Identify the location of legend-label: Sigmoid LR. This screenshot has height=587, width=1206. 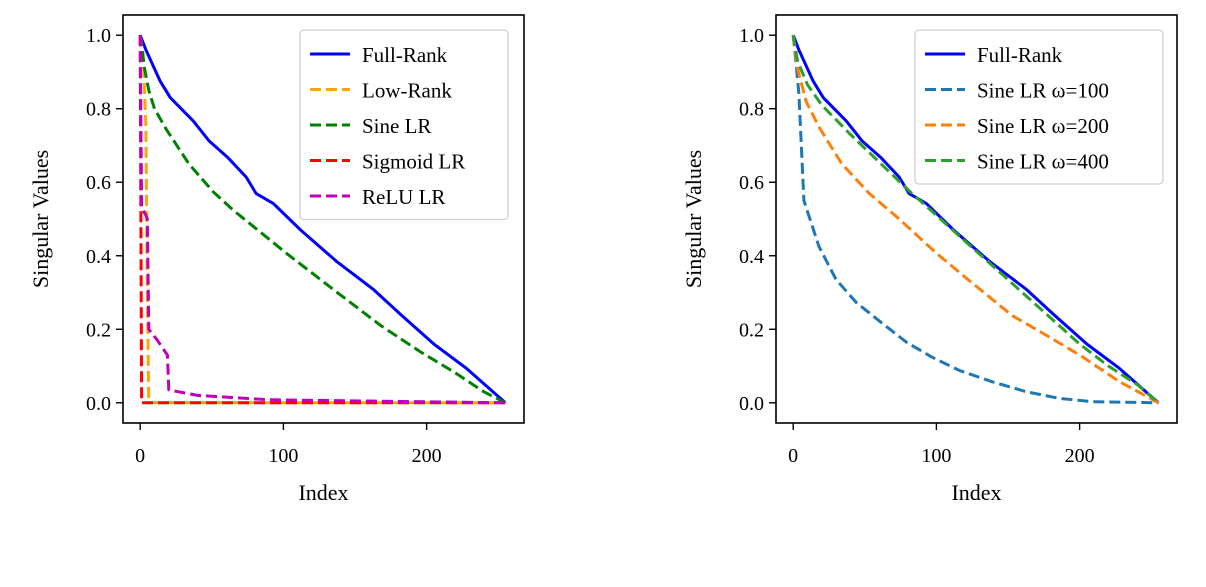
(413, 162).